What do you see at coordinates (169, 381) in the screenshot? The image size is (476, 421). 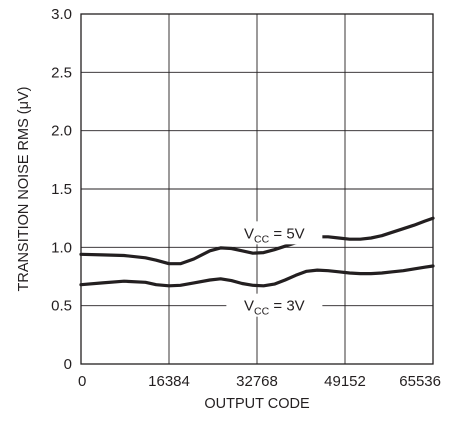 I see `x-tick-label: 16384` at bounding box center [169, 381].